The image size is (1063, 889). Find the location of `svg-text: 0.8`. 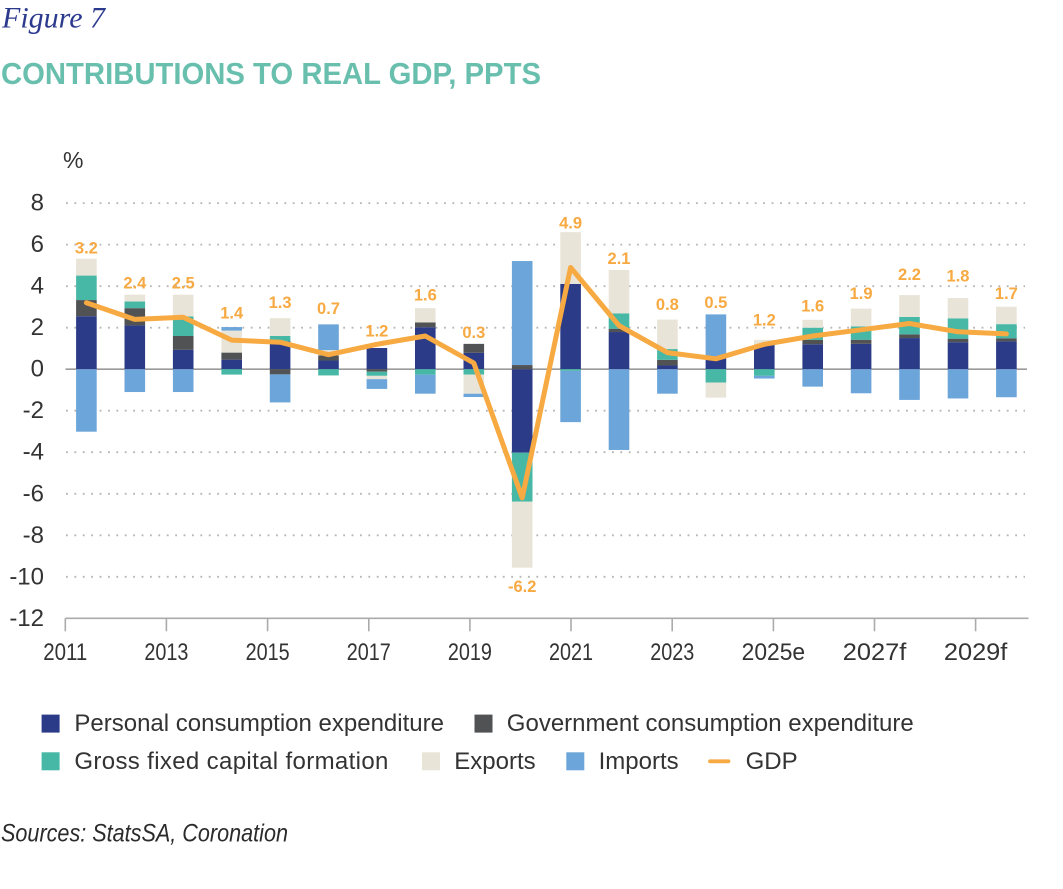

svg-text: 0.8 is located at coordinates (667, 305).